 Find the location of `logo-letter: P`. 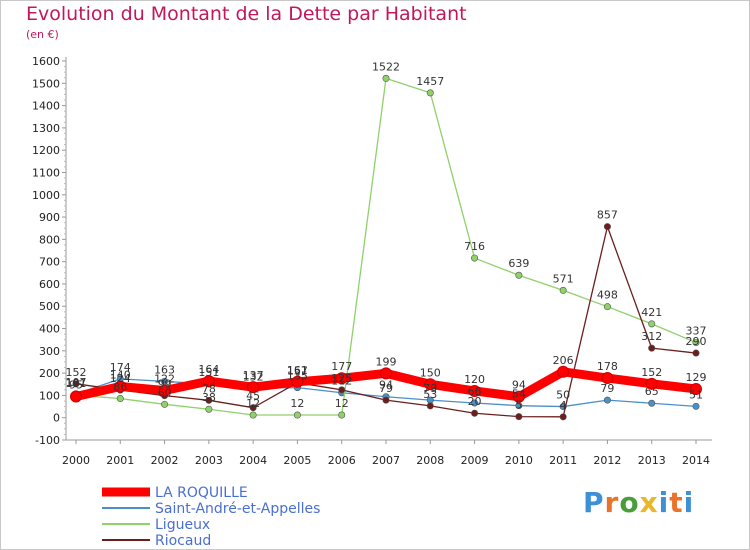

logo-letter: P is located at coordinates (594, 502).